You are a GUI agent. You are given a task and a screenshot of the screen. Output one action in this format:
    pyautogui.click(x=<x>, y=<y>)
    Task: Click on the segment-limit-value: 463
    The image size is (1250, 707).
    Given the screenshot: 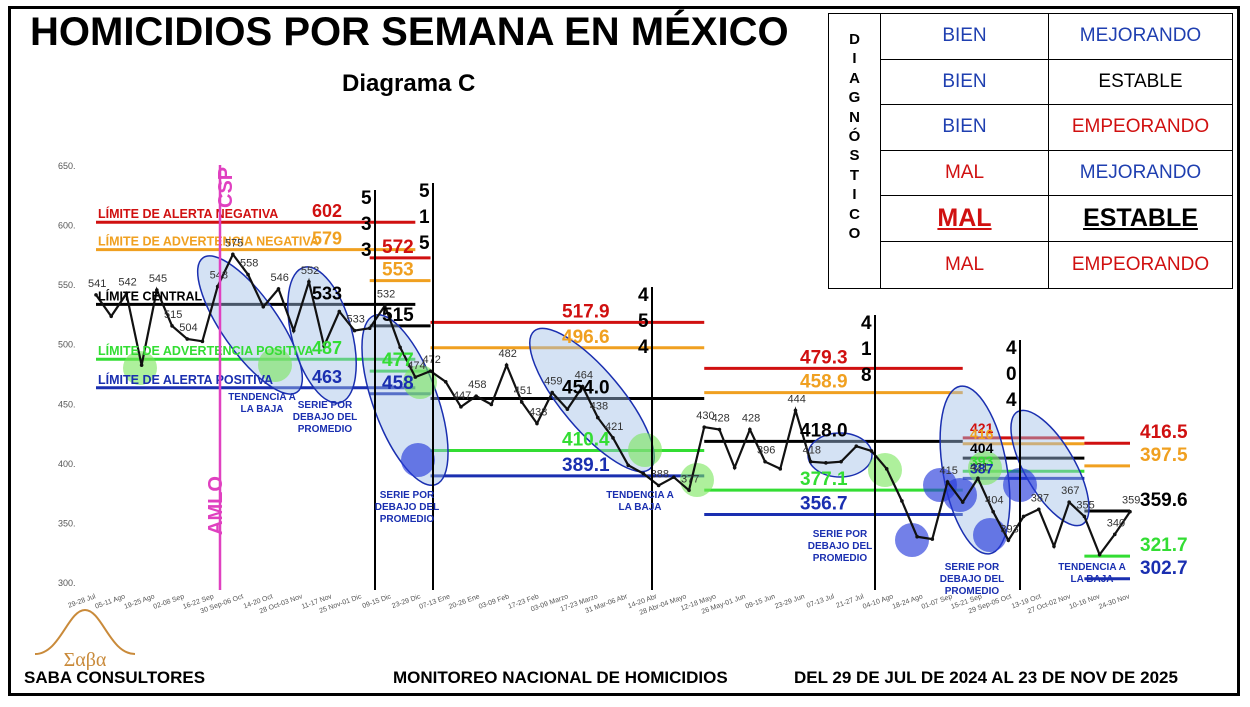 What is the action you would take?
    pyautogui.click(x=327, y=377)
    